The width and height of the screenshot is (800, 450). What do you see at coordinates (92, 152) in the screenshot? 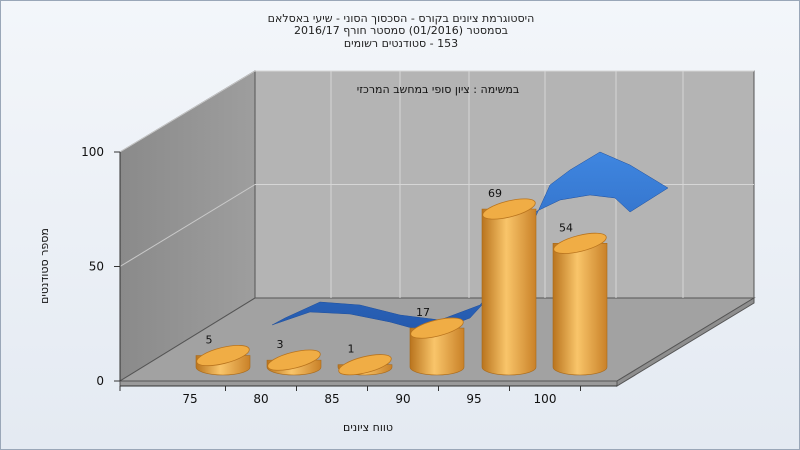
I see `y-tick-label: 100` at bounding box center [92, 152].